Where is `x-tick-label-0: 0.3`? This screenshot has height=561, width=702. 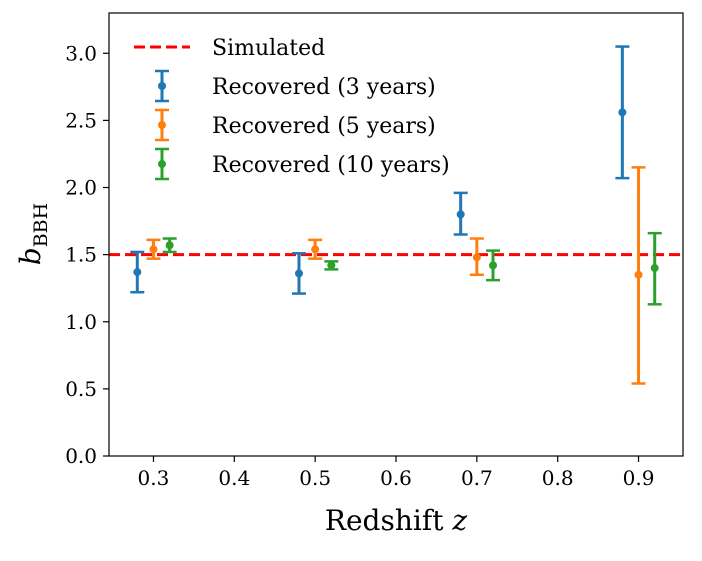
x-tick-label-0: 0.3 is located at coordinates (154, 478).